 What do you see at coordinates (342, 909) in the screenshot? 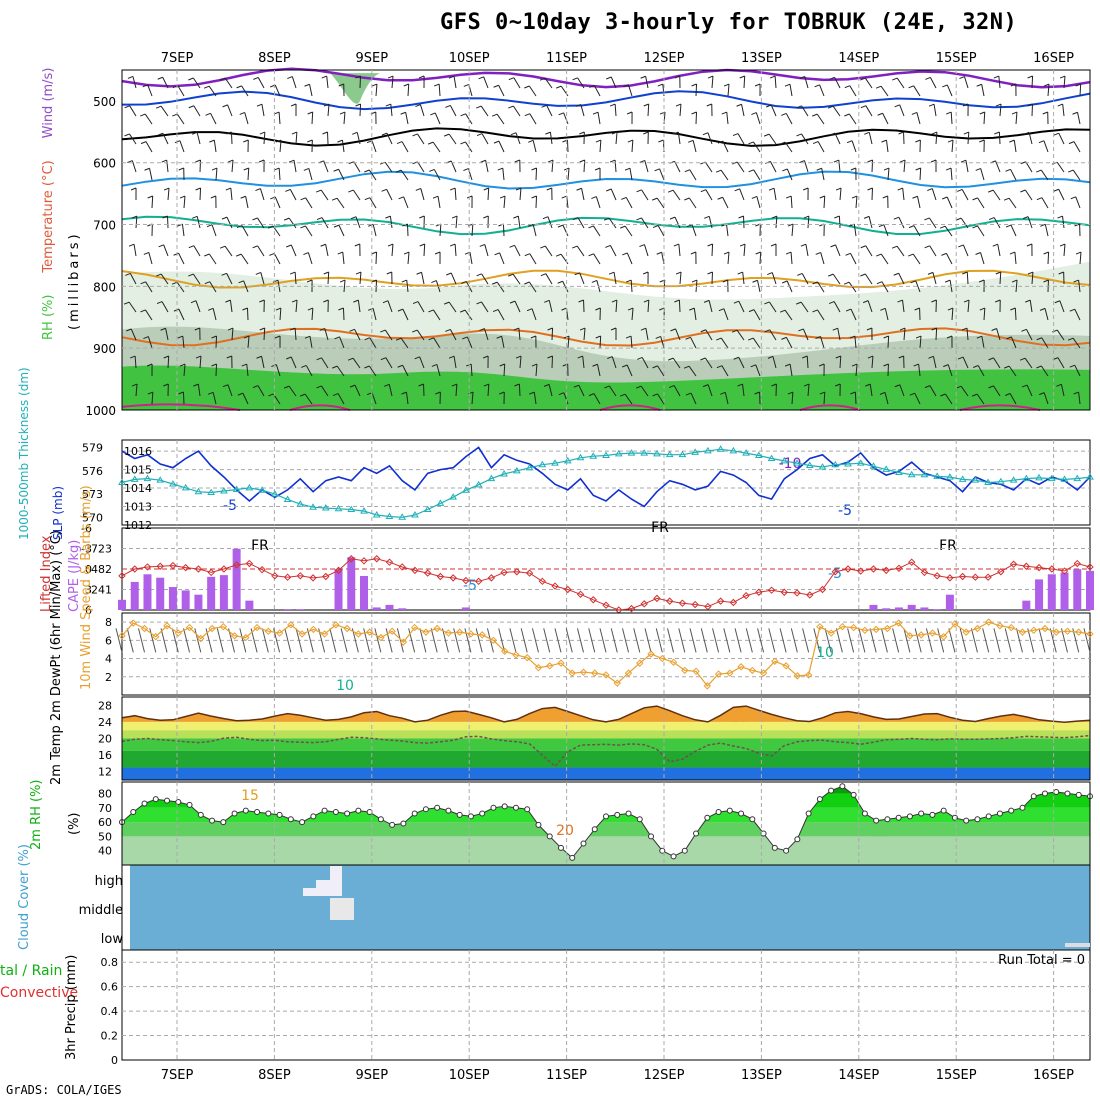
I see `cloud-middle-patch` at bounding box center [342, 909].